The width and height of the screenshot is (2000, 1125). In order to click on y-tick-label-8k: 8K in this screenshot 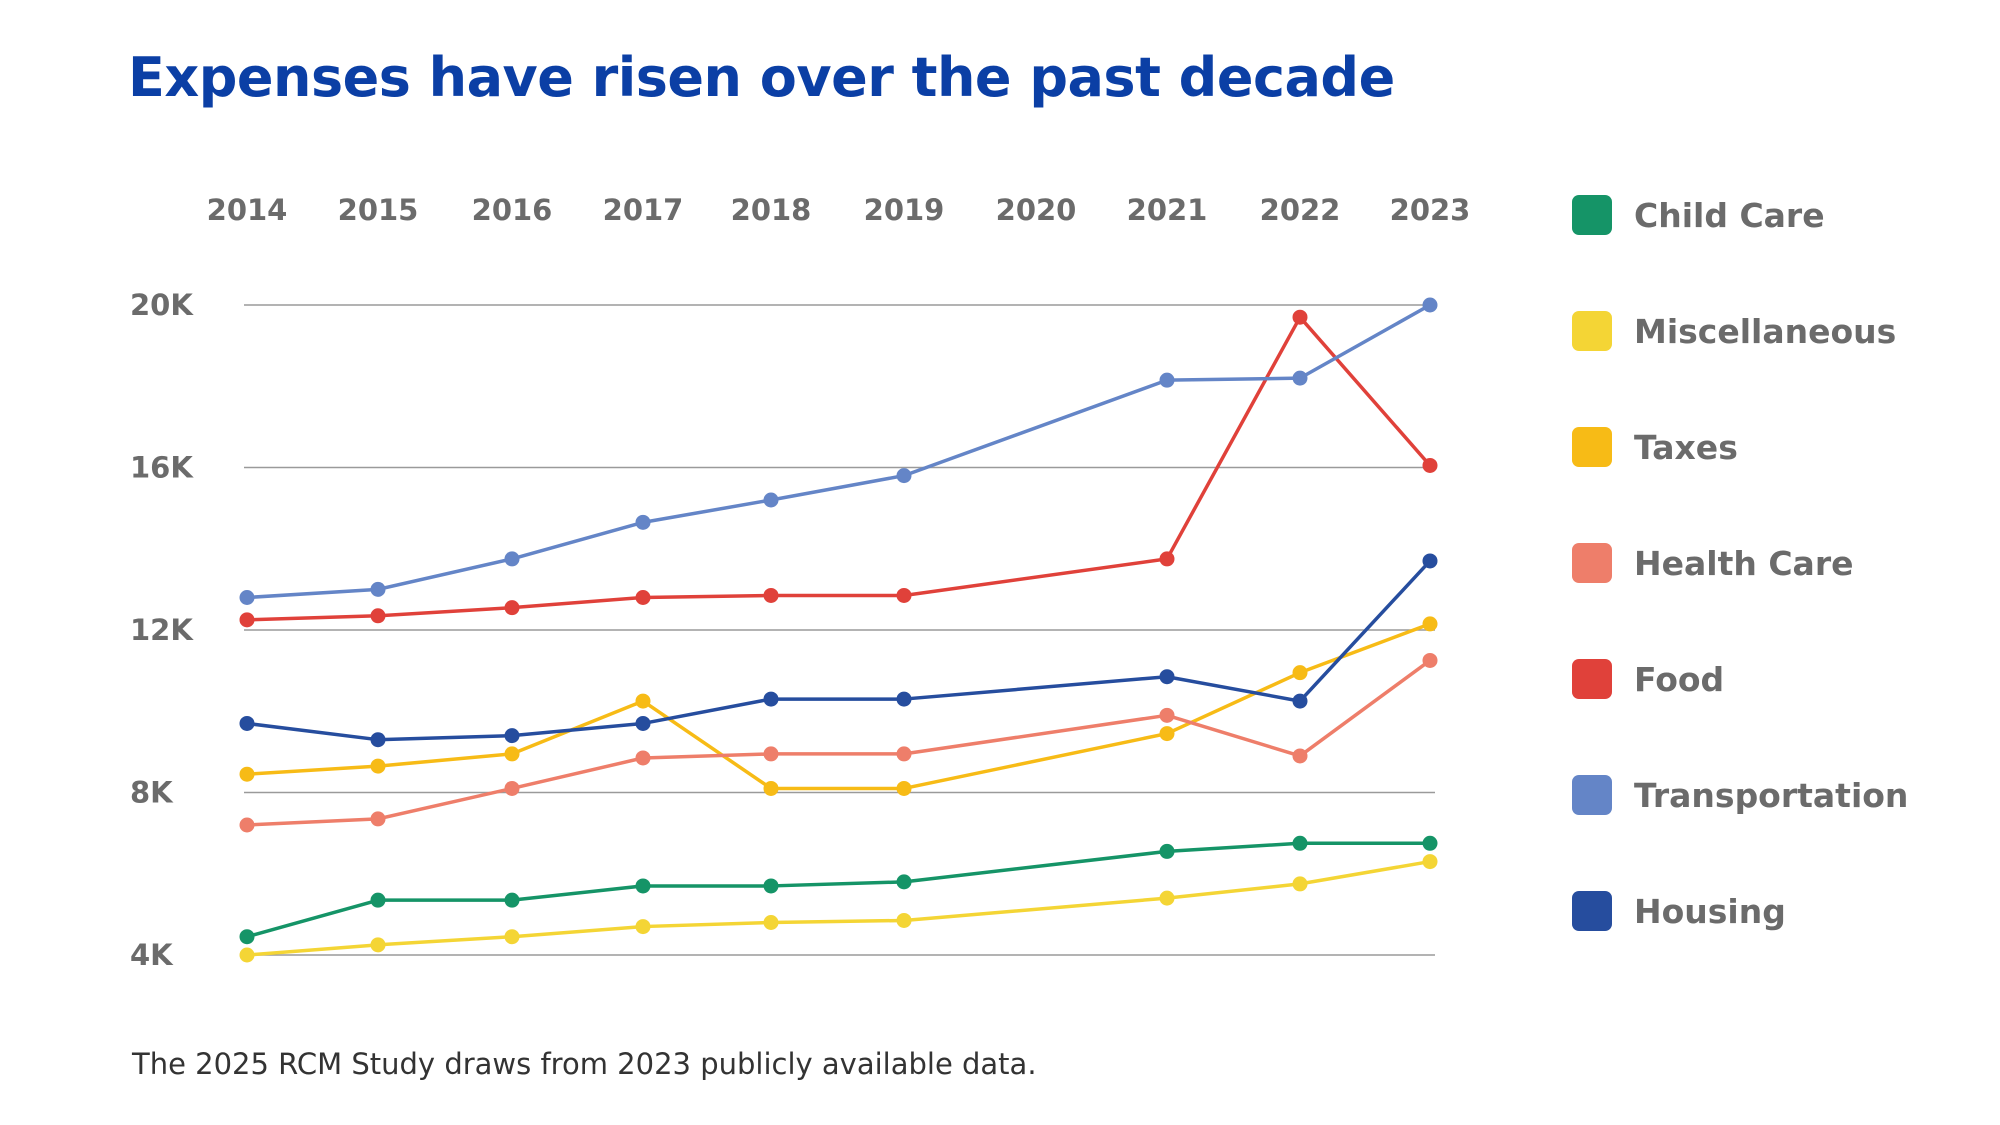, I will do `click(152, 793)`.